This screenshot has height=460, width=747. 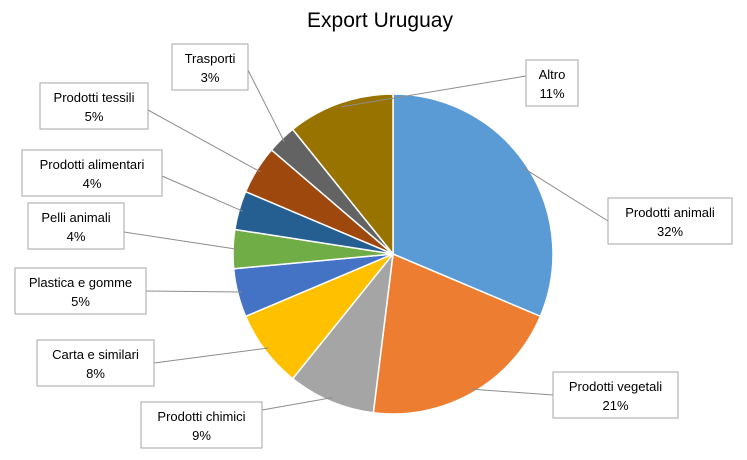 I want to click on pie-slice-prodotti-vegetali, so click(x=457, y=333).